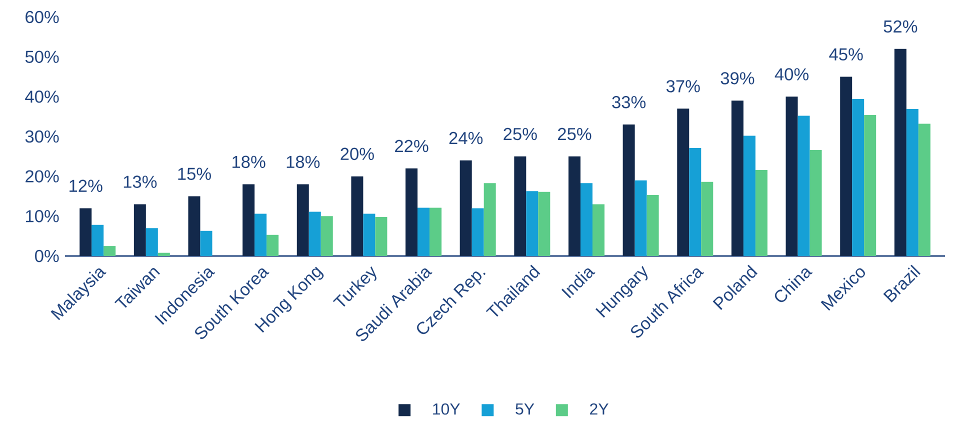 This screenshot has height=429, width=955. Describe the element at coordinates (42, 17) in the screenshot. I see `y-tick-label: 60%` at that location.